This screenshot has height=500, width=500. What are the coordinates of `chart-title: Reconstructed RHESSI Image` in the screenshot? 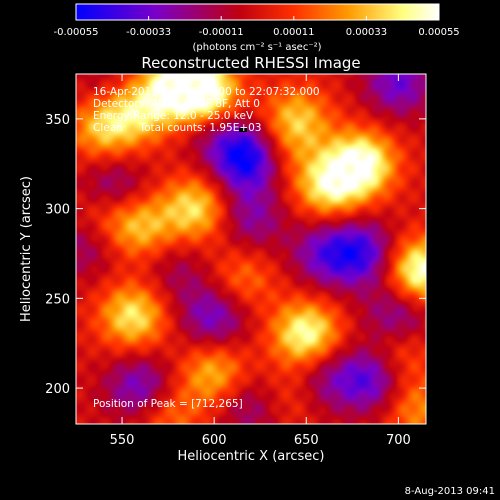 It's located at (250, 63).